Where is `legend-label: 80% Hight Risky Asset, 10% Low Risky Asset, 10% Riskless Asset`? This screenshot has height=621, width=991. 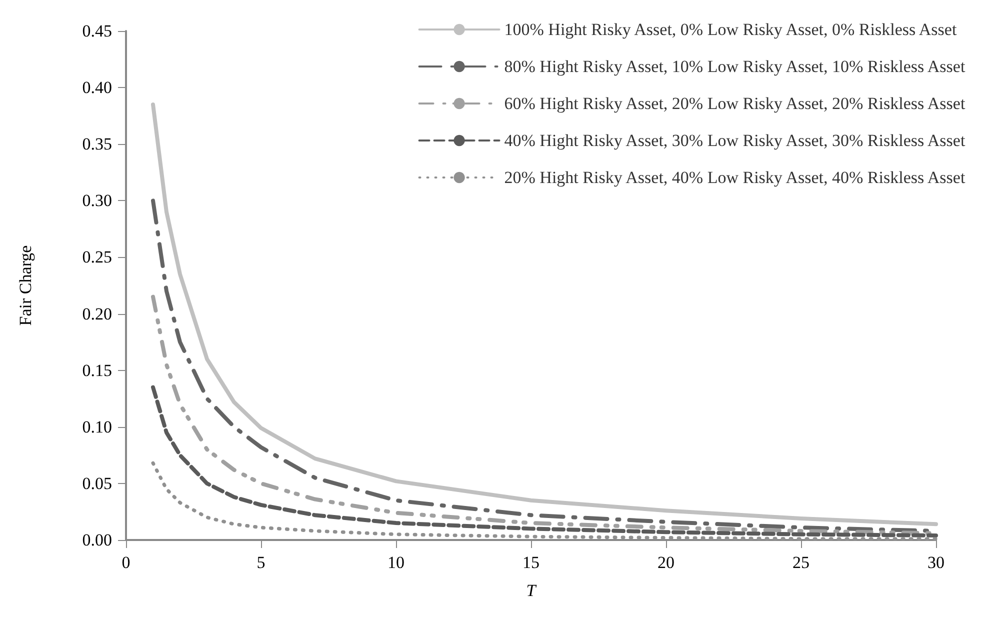
legend-label: 80% Hight Risky Asset, 10% Low Risky Asset, 10% Riskless Asset is located at coordinates (735, 66).